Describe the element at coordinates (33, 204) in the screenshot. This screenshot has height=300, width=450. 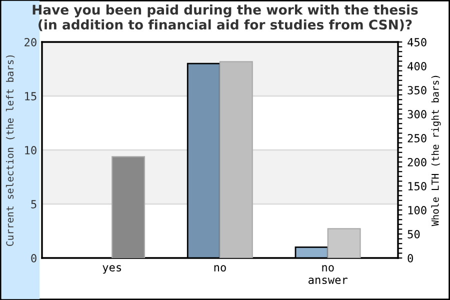
I see `y-tick-label: 5` at that location.